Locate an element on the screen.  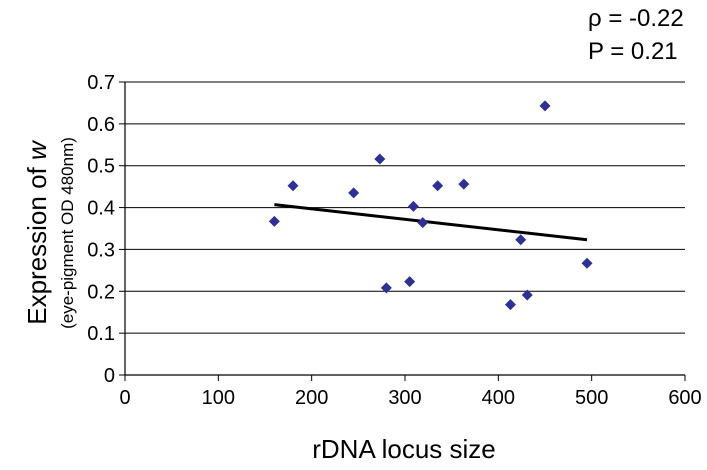
y-tick-label: 0.1 is located at coordinates (101, 334).